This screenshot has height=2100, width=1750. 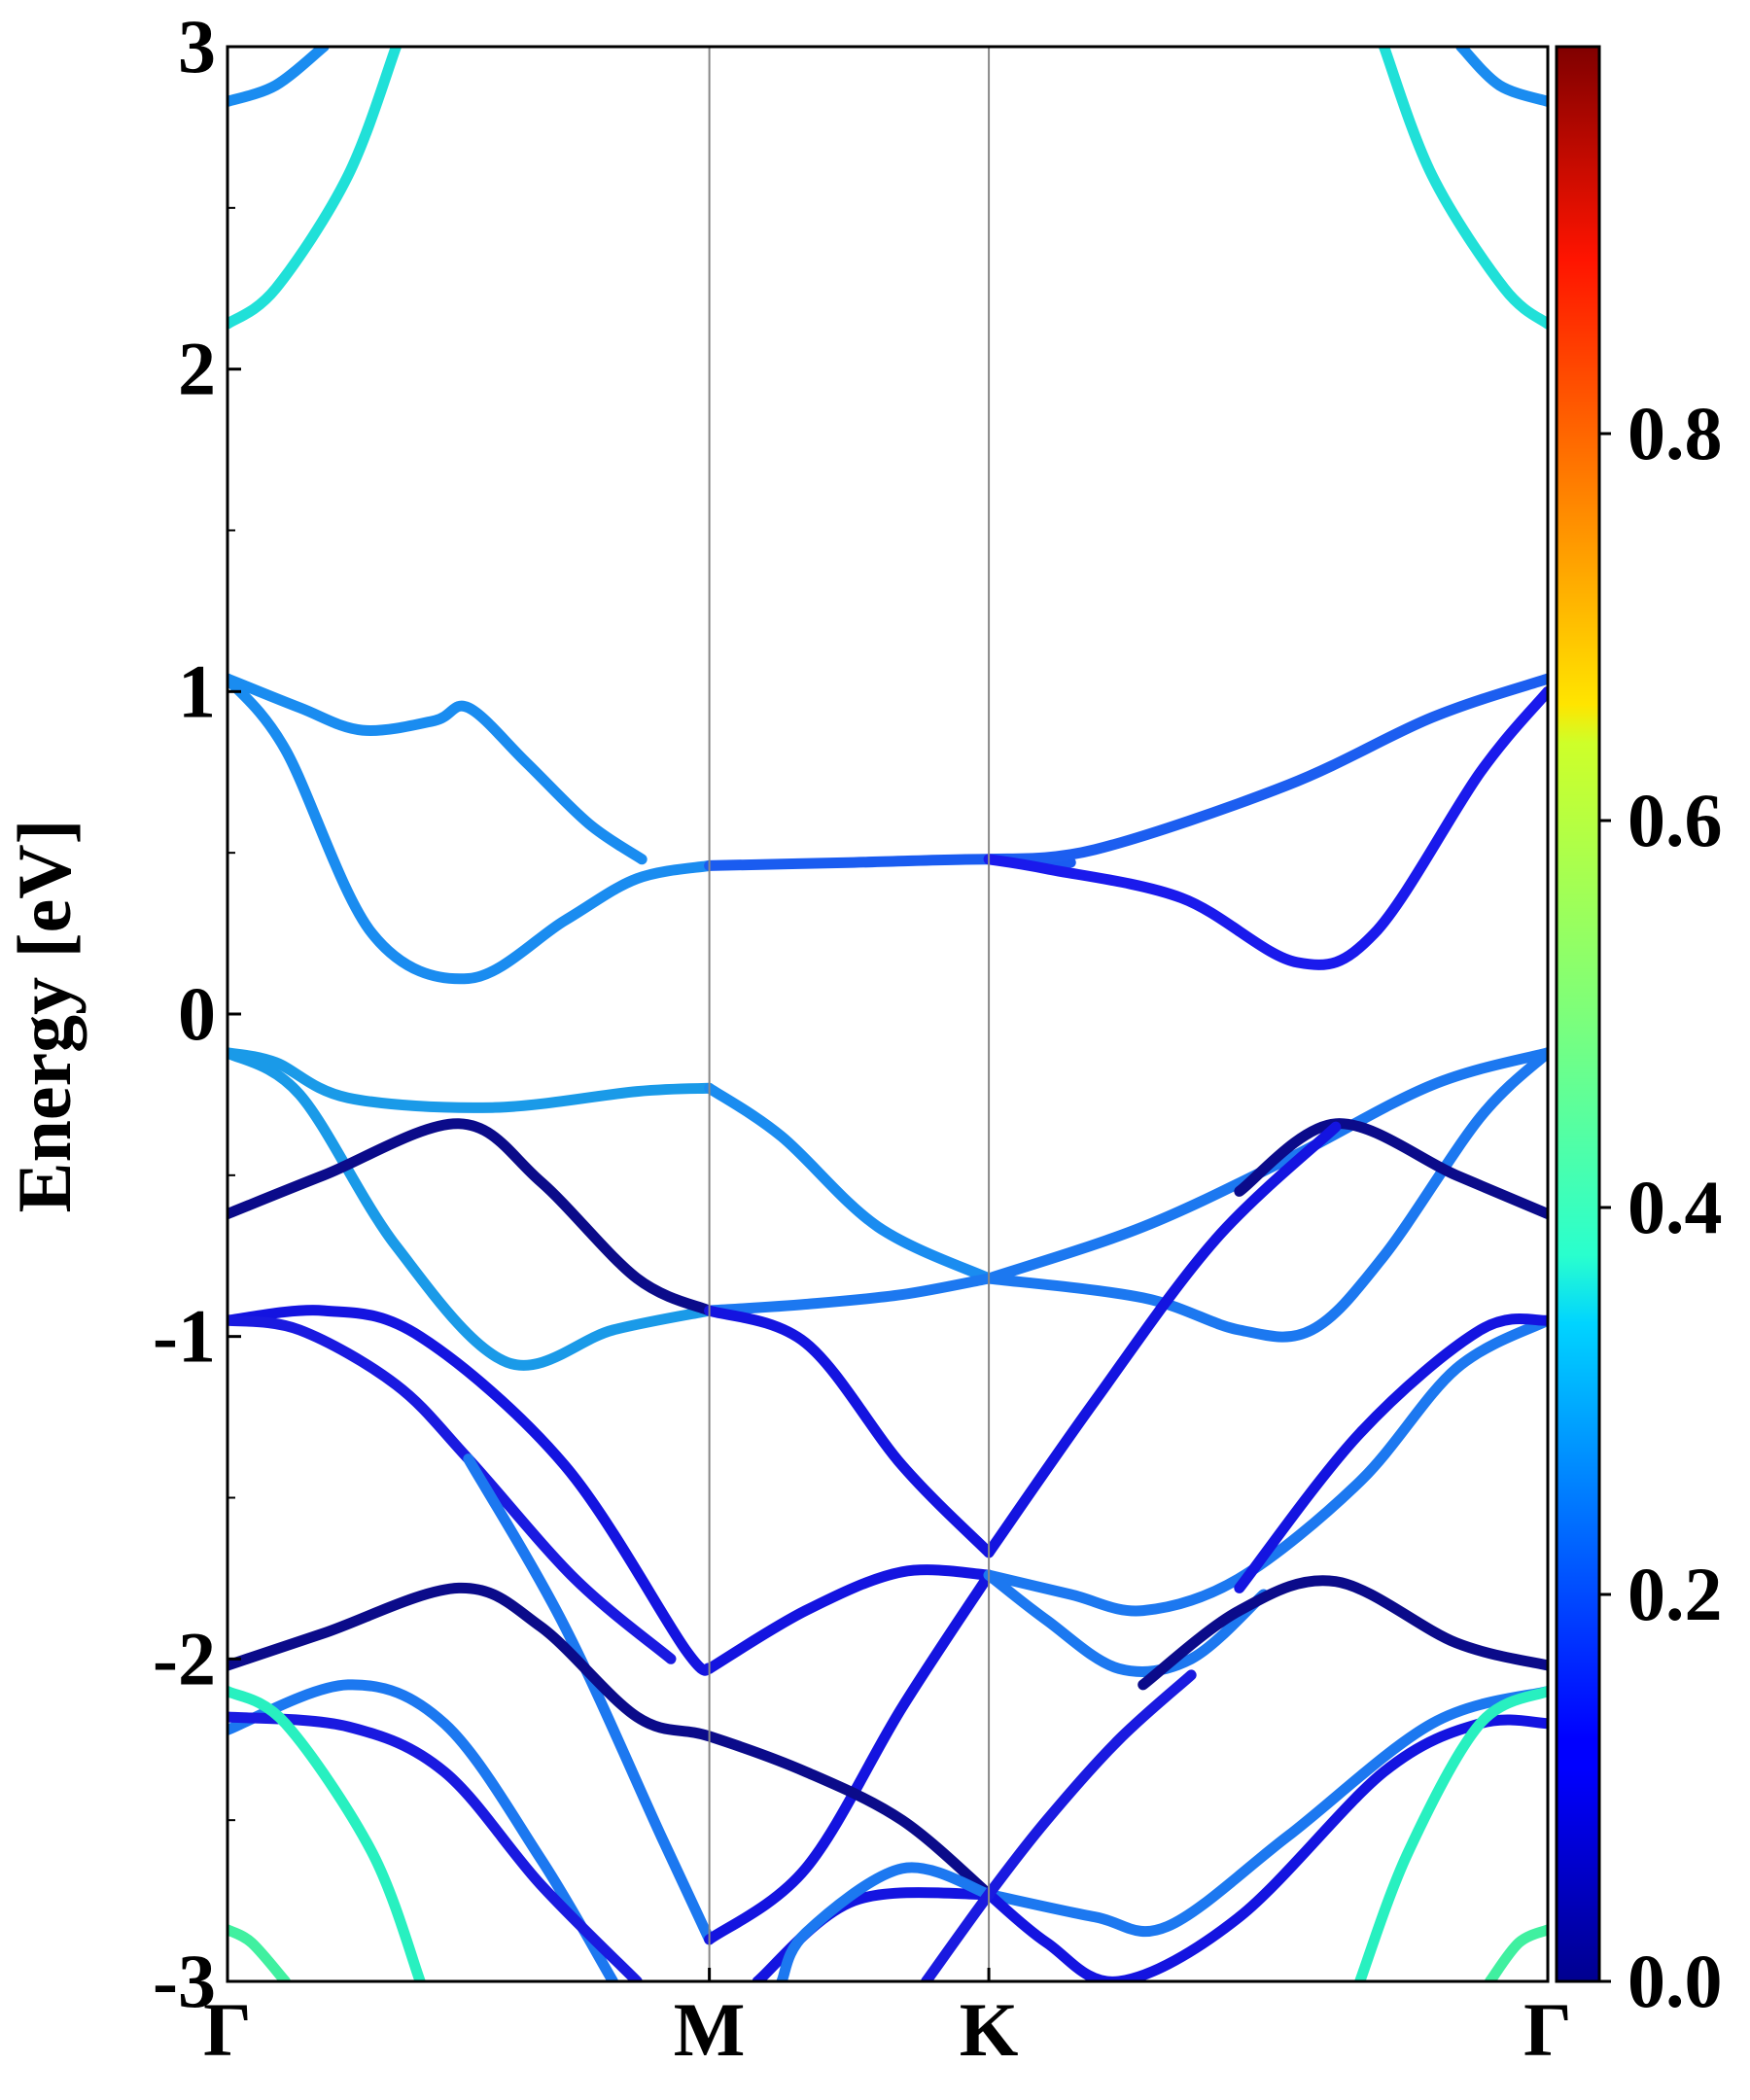 I want to click on colorbar-tick-label: 0.4, so click(x=1675, y=1207).